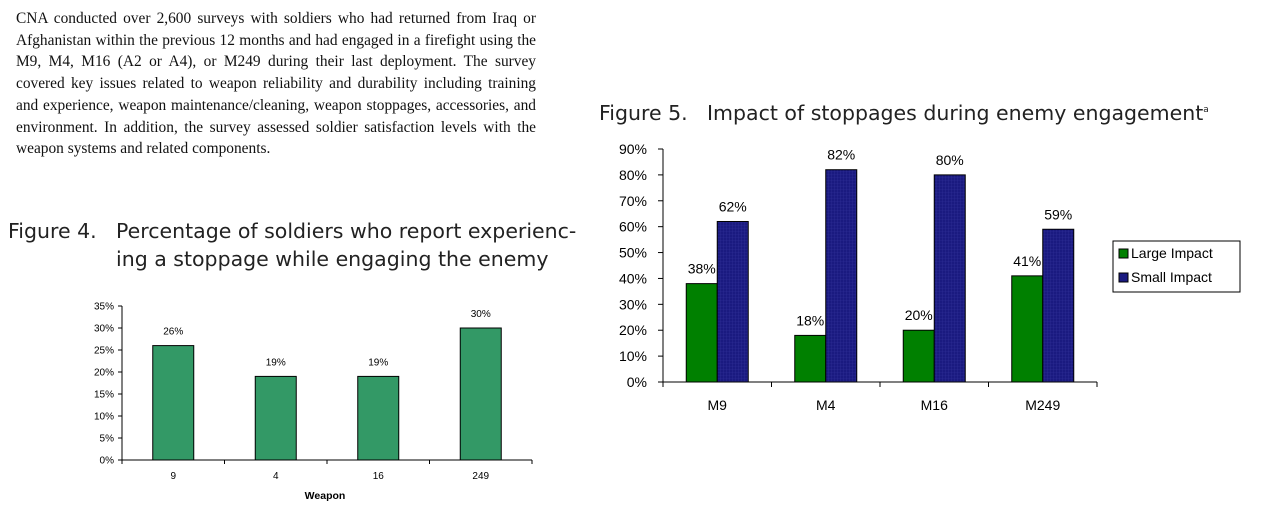 The width and height of the screenshot is (1266, 517). I want to click on figure4-title-line2: ing a stoppage while engaging the enemy, so click(332, 259).